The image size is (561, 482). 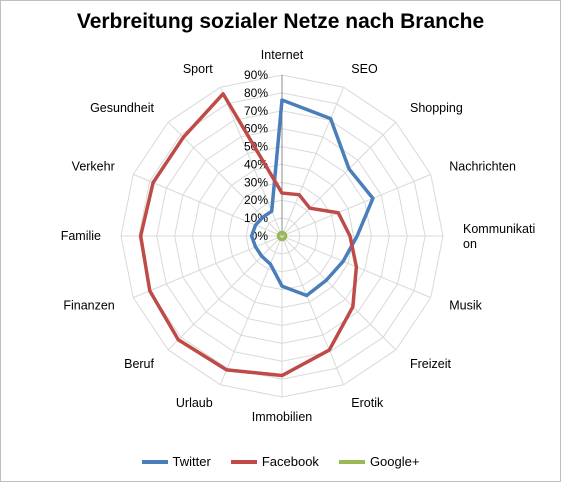 What do you see at coordinates (260, 236) in the screenshot?
I see `tick-label-0: 0%` at bounding box center [260, 236].